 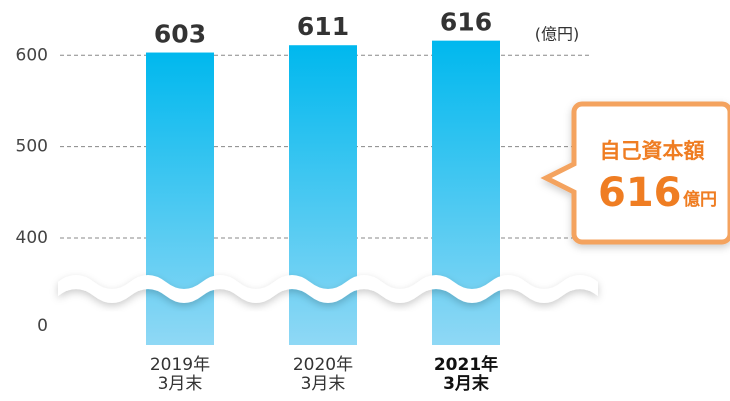 What do you see at coordinates (32, 238) in the screenshot?
I see `y-tick-label: 400` at bounding box center [32, 238].